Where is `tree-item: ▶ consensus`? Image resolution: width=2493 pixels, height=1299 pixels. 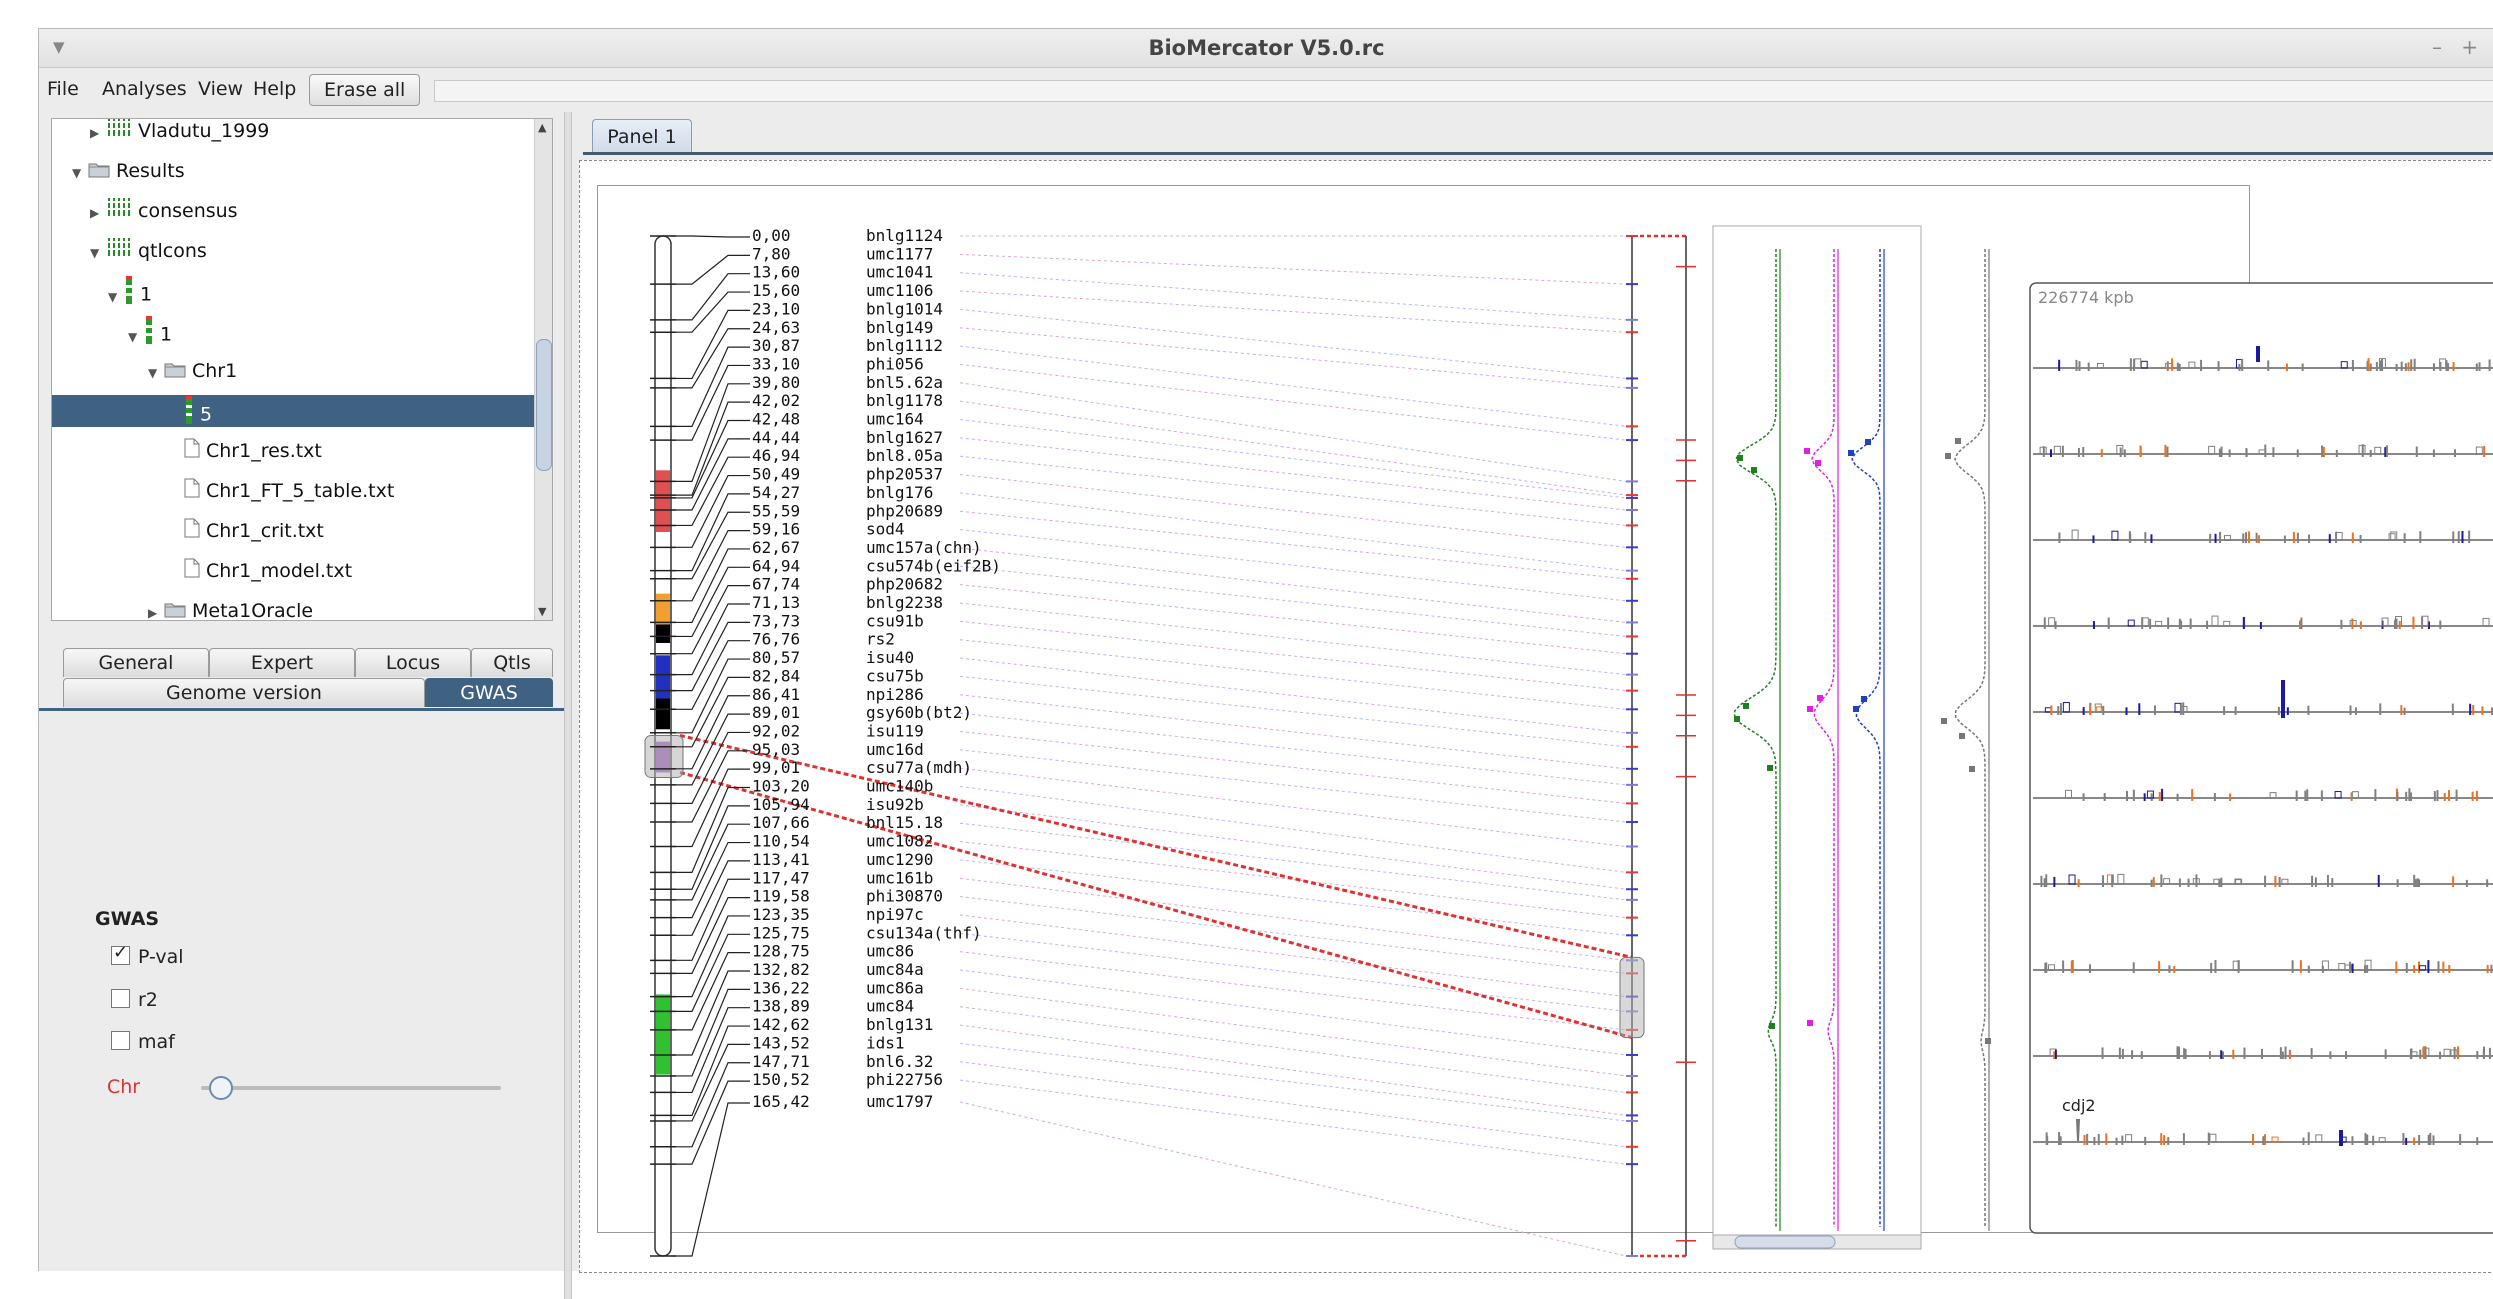 tree-item: ▶ consensus is located at coordinates (164, 211).